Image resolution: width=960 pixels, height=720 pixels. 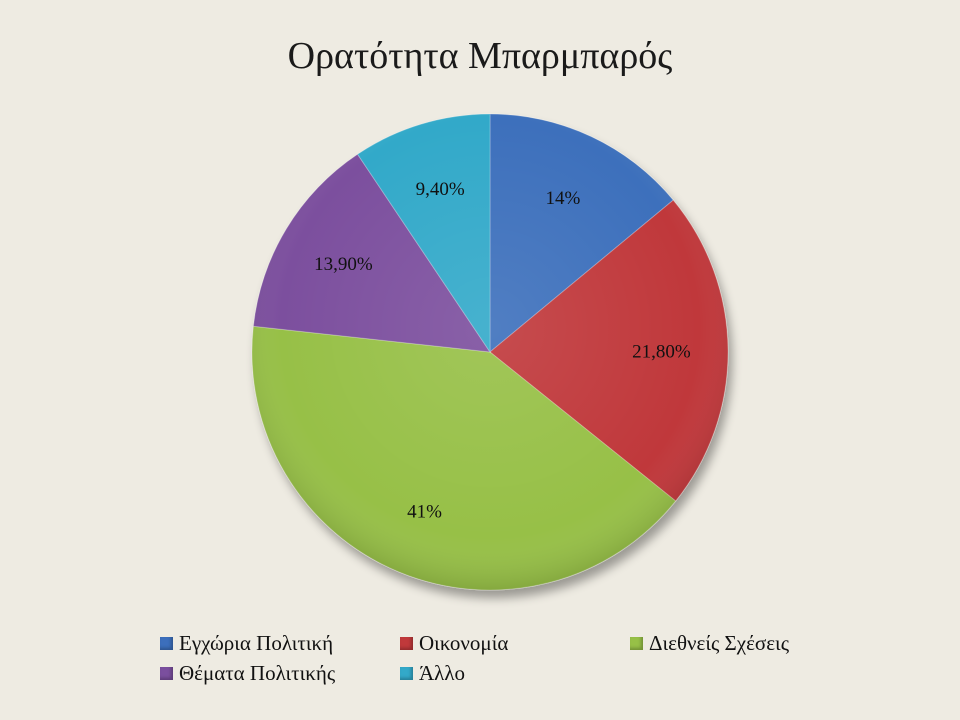 What do you see at coordinates (510, 673) in the screenshot?
I see `legend-row-2: Θέματα Πολιτικής Άλλο` at bounding box center [510, 673].